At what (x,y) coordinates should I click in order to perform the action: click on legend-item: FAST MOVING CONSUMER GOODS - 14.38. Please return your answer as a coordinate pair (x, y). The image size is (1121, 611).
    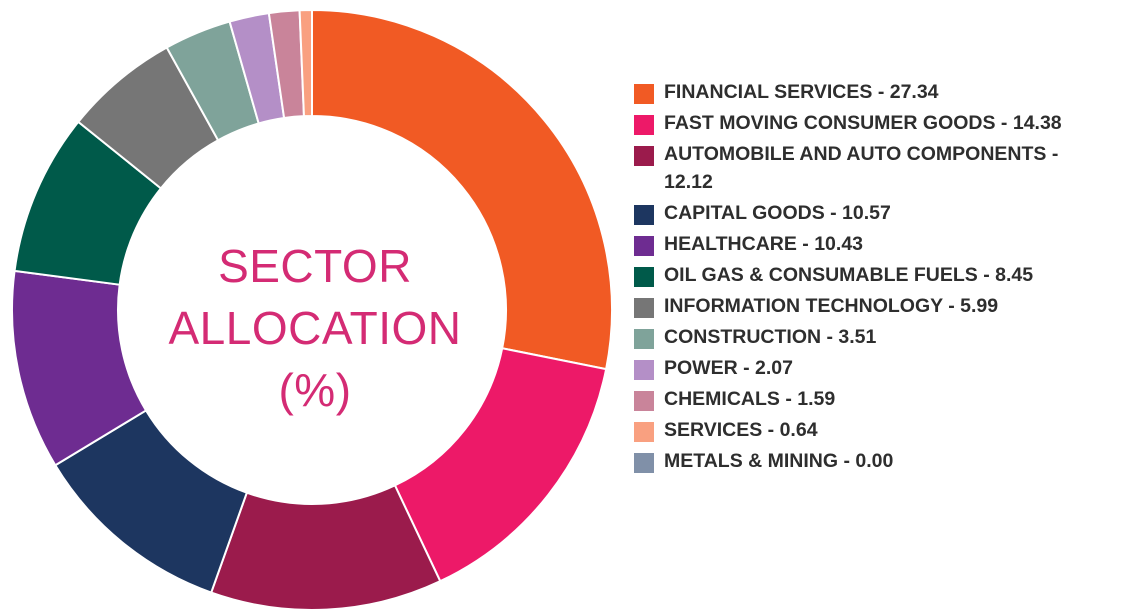
    Looking at the image, I should click on (874, 124).